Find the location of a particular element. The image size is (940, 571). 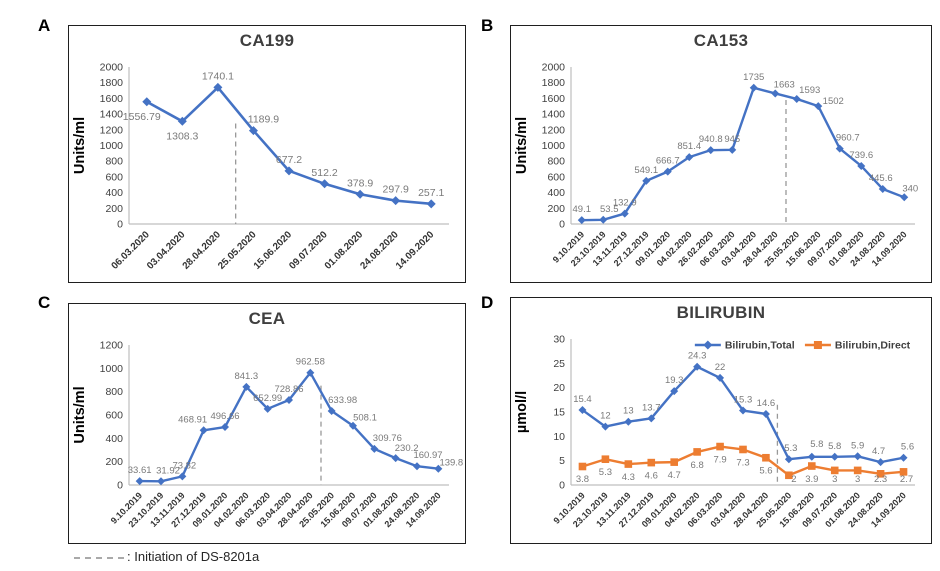

svg-text: 4.3 is located at coordinates (628, 477).